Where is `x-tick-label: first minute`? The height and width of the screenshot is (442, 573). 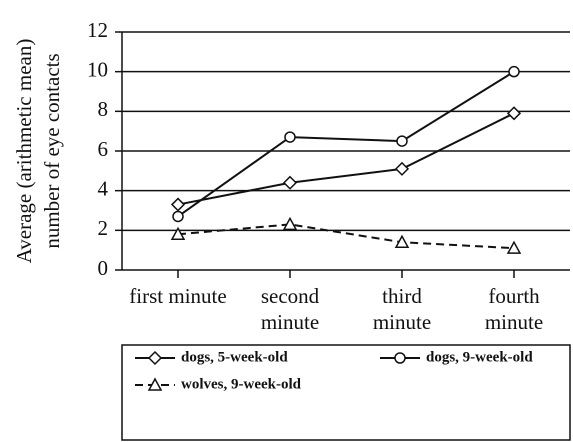 x-tick-label: first minute is located at coordinates (178, 296).